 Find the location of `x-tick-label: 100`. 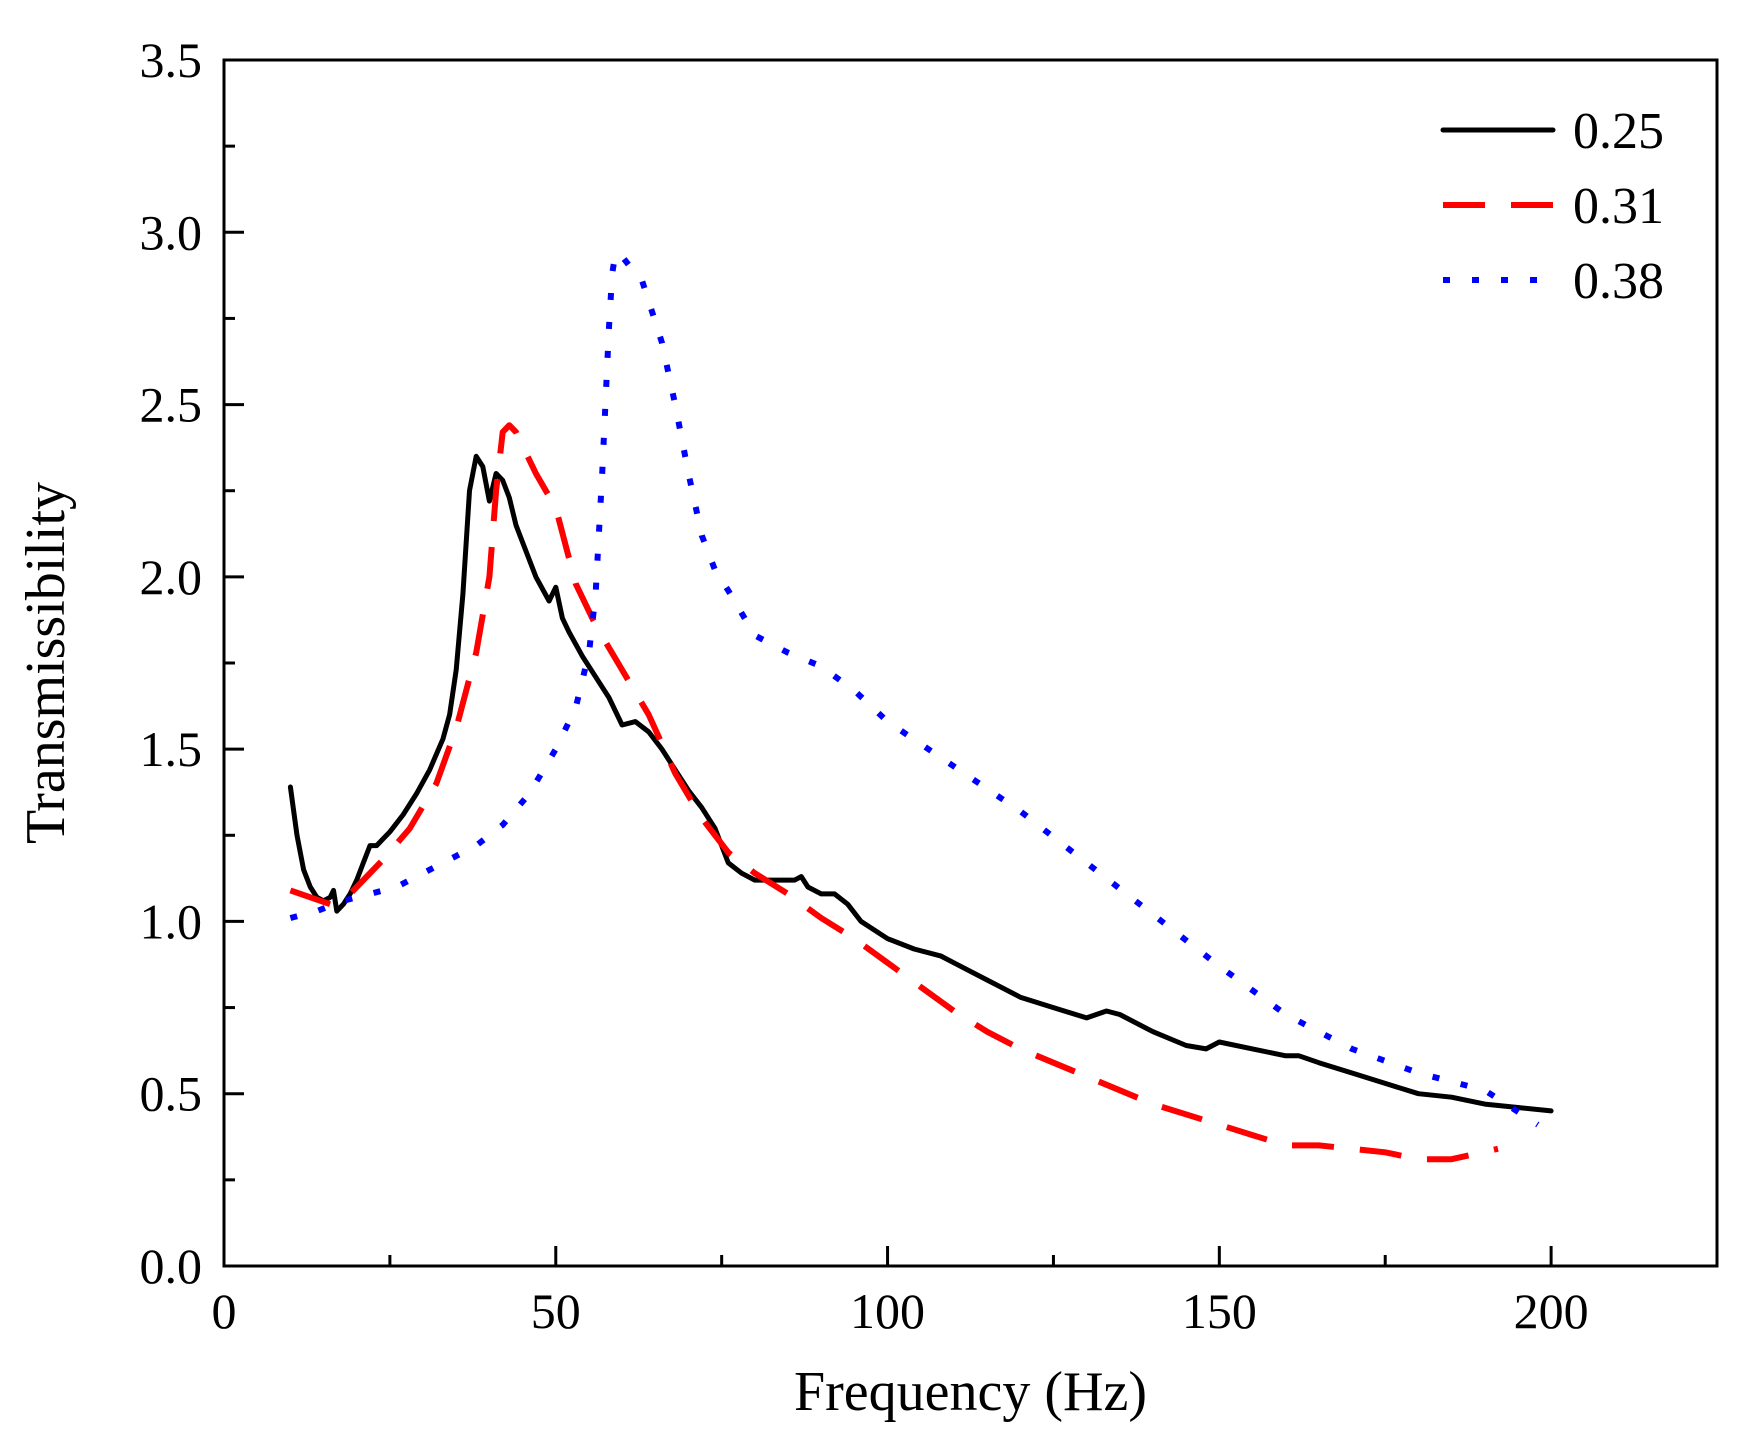

x-tick-label: 100 is located at coordinates (887, 1311).